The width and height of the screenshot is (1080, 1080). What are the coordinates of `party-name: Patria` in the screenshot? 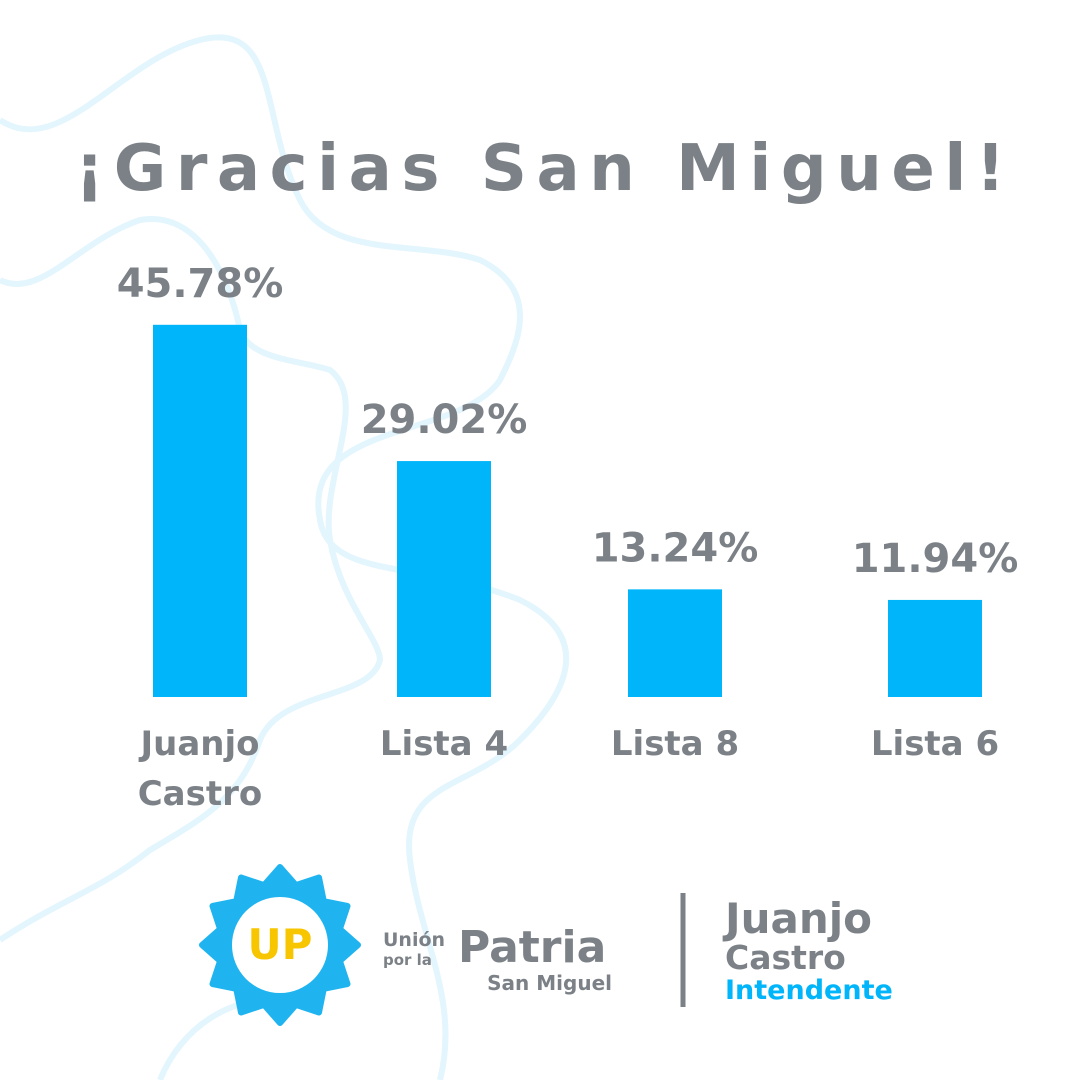 It's located at (532, 947).